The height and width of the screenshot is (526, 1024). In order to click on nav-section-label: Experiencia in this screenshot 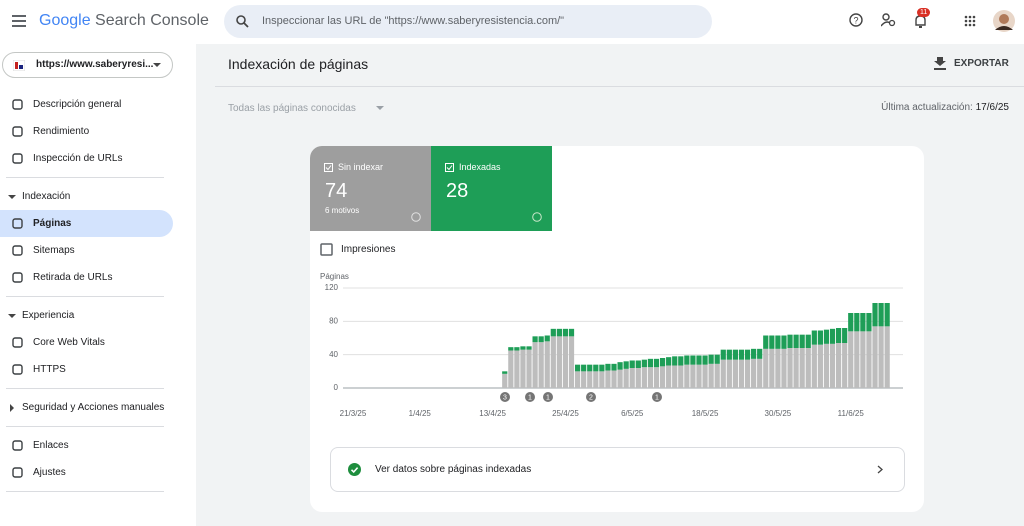, I will do `click(48, 315)`.